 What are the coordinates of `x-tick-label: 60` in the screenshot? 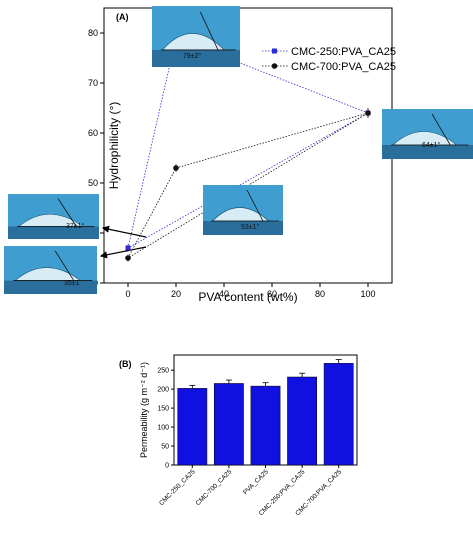 It's located at (272, 294).